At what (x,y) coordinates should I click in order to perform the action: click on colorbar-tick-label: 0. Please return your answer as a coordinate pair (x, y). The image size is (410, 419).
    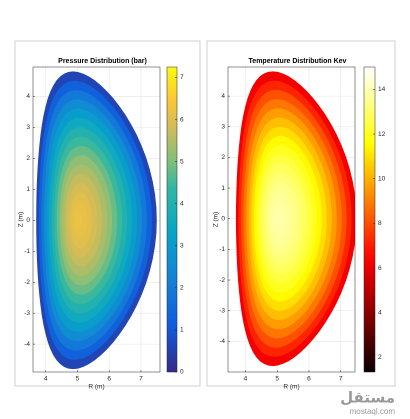
    Looking at the image, I should click on (182, 372).